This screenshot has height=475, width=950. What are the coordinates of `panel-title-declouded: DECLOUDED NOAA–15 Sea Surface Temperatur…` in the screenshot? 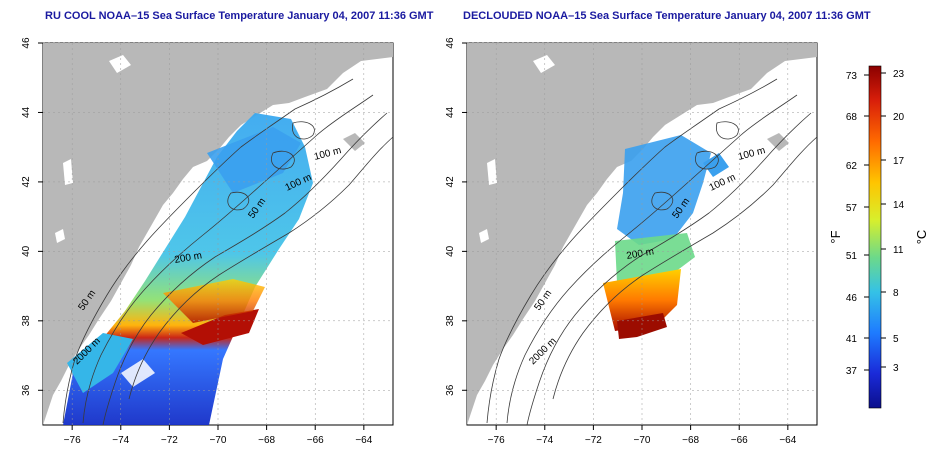 It's located at (667, 16).